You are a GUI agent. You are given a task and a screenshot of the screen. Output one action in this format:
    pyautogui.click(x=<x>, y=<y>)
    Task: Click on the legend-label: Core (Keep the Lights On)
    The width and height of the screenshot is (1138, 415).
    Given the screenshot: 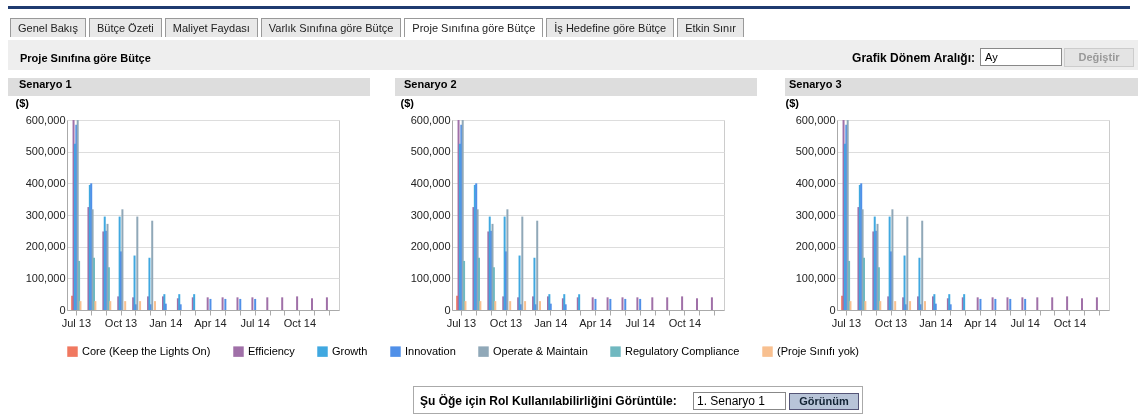 What is the action you would take?
    pyautogui.click(x=146, y=350)
    